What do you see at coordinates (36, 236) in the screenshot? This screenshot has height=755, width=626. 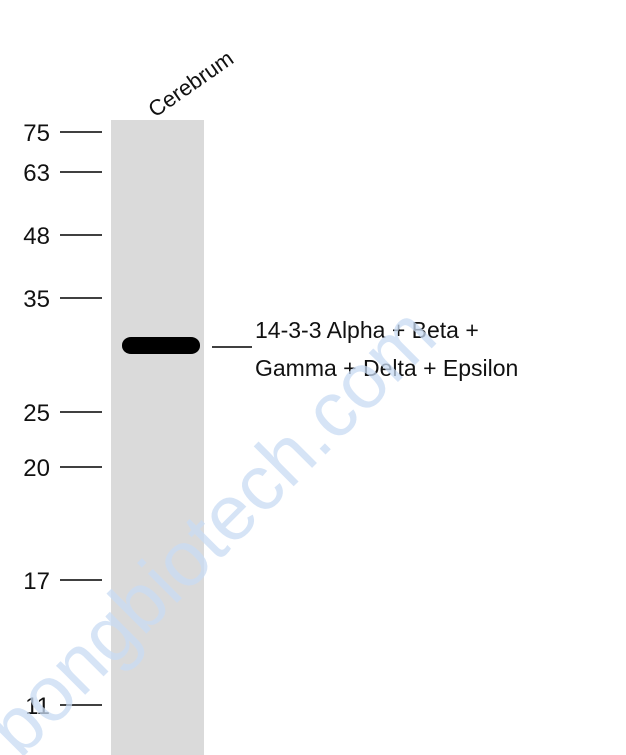 I see `marker-label: 48` at bounding box center [36, 236].